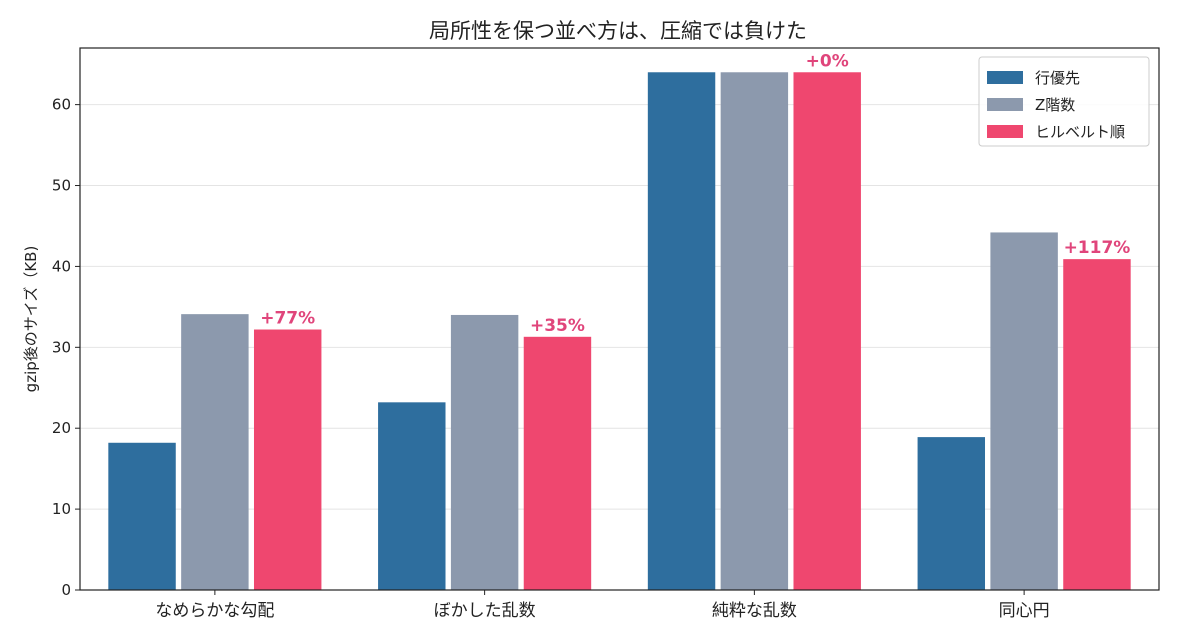 This screenshot has width=1177, height=640. What do you see at coordinates (214, 611) in the screenshot?
I see `x-tick-label: なめらかな勾配` at bounding box center [214, 611].